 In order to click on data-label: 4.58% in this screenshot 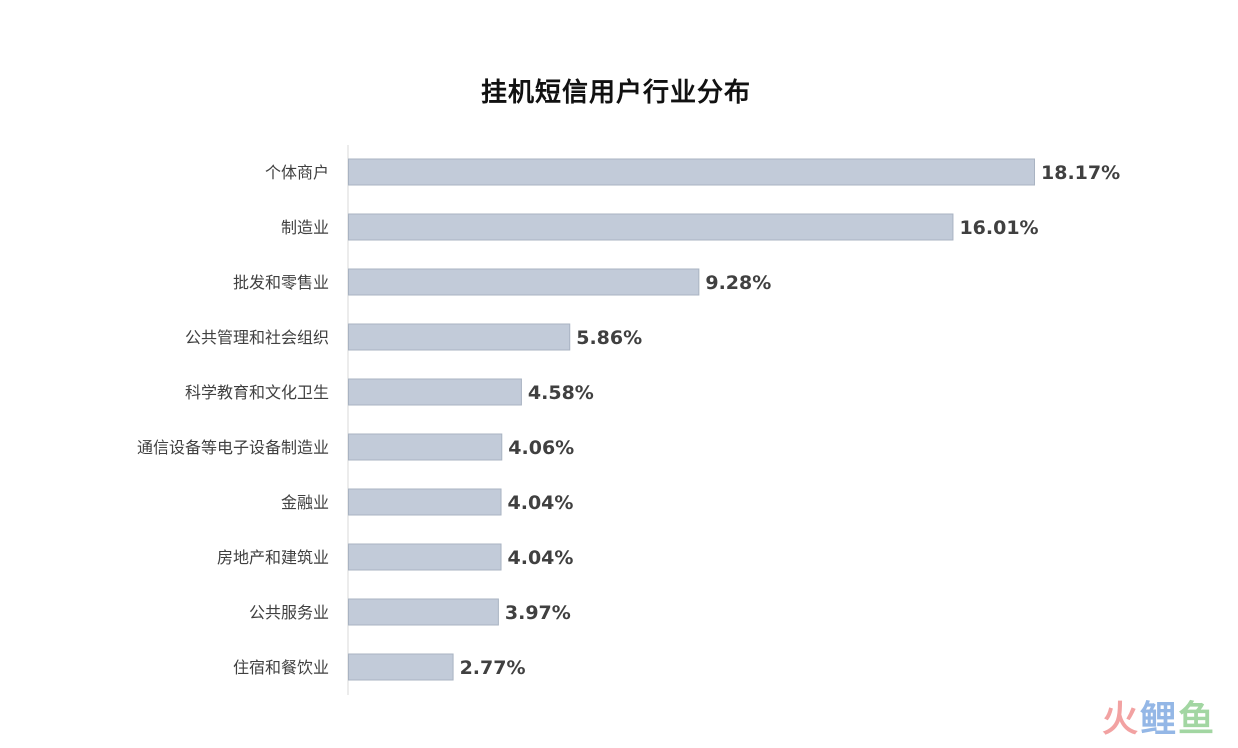, I will do `click(561, 393)`.